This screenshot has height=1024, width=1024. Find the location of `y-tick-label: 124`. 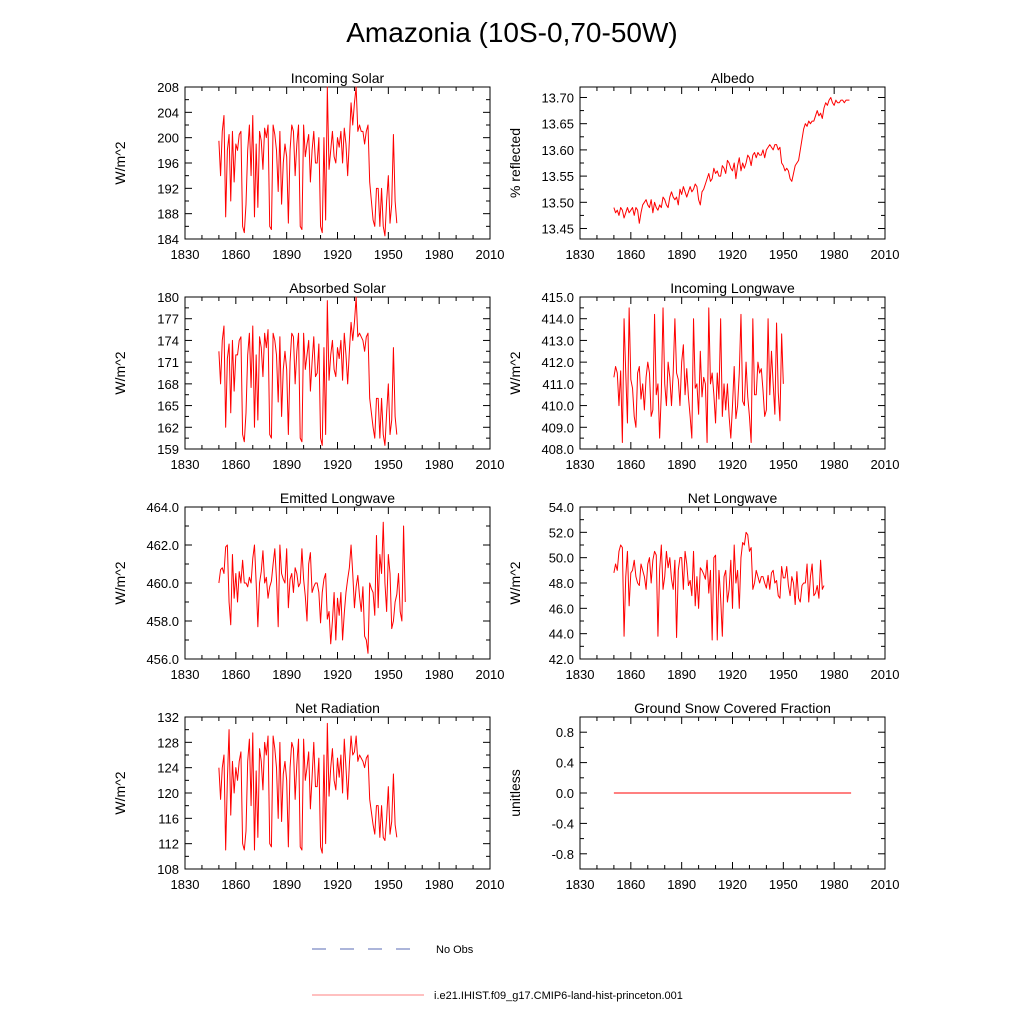

y-tick-label: 124 is located at coordinates (168, 768).